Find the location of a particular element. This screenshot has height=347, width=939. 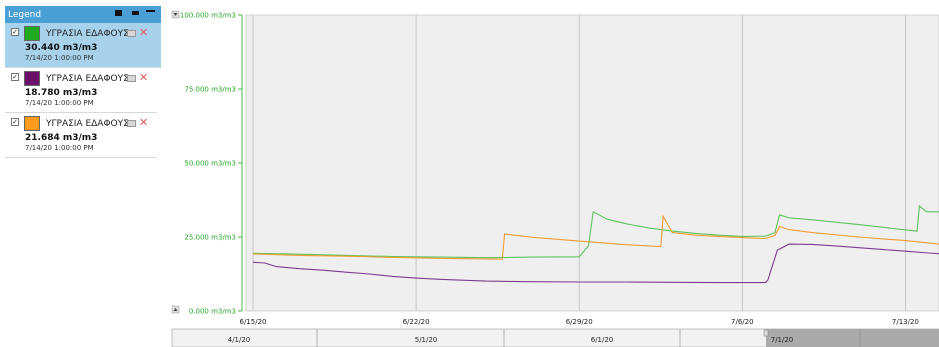

y-axis-down-arrow-glyph-icon is located at coordinates (175, 309).